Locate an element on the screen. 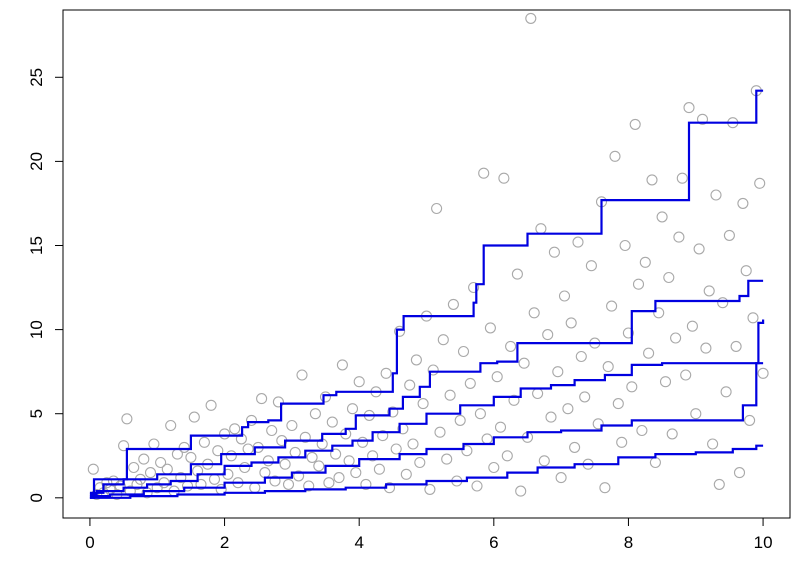 The height and width of the screenshot is (566, 792). y-tick-label: 20 is located at coordinates (36, 161).